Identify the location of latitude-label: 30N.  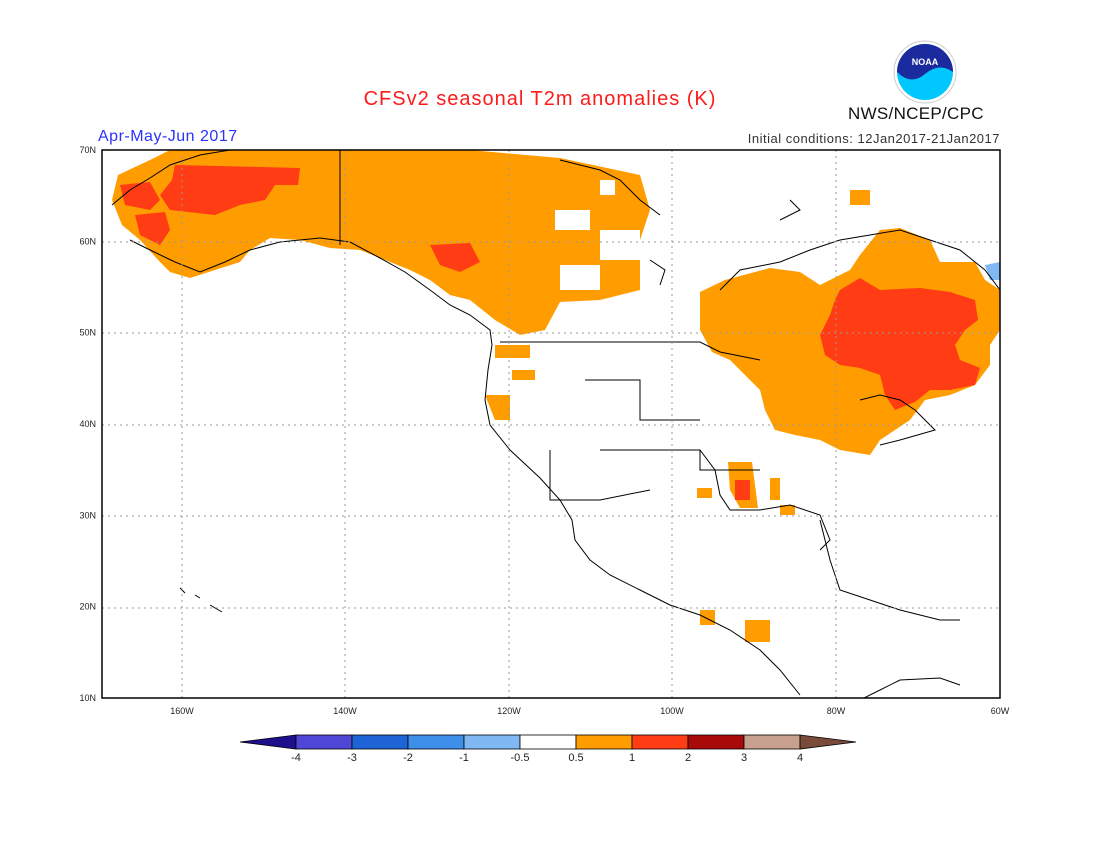
(87, 515).